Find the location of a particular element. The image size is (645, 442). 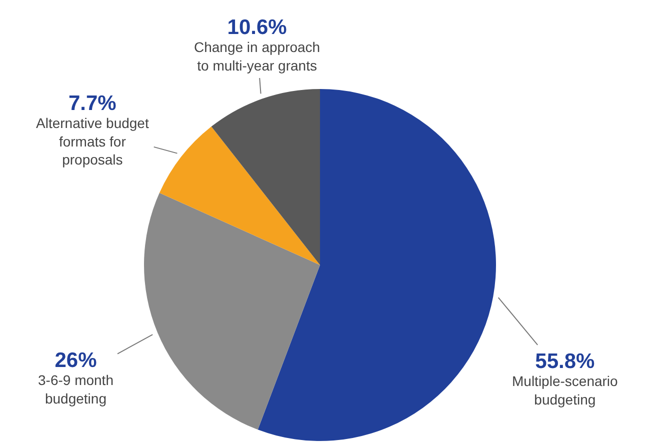

data-label: 10.6% is located at coordinates (257, 27).